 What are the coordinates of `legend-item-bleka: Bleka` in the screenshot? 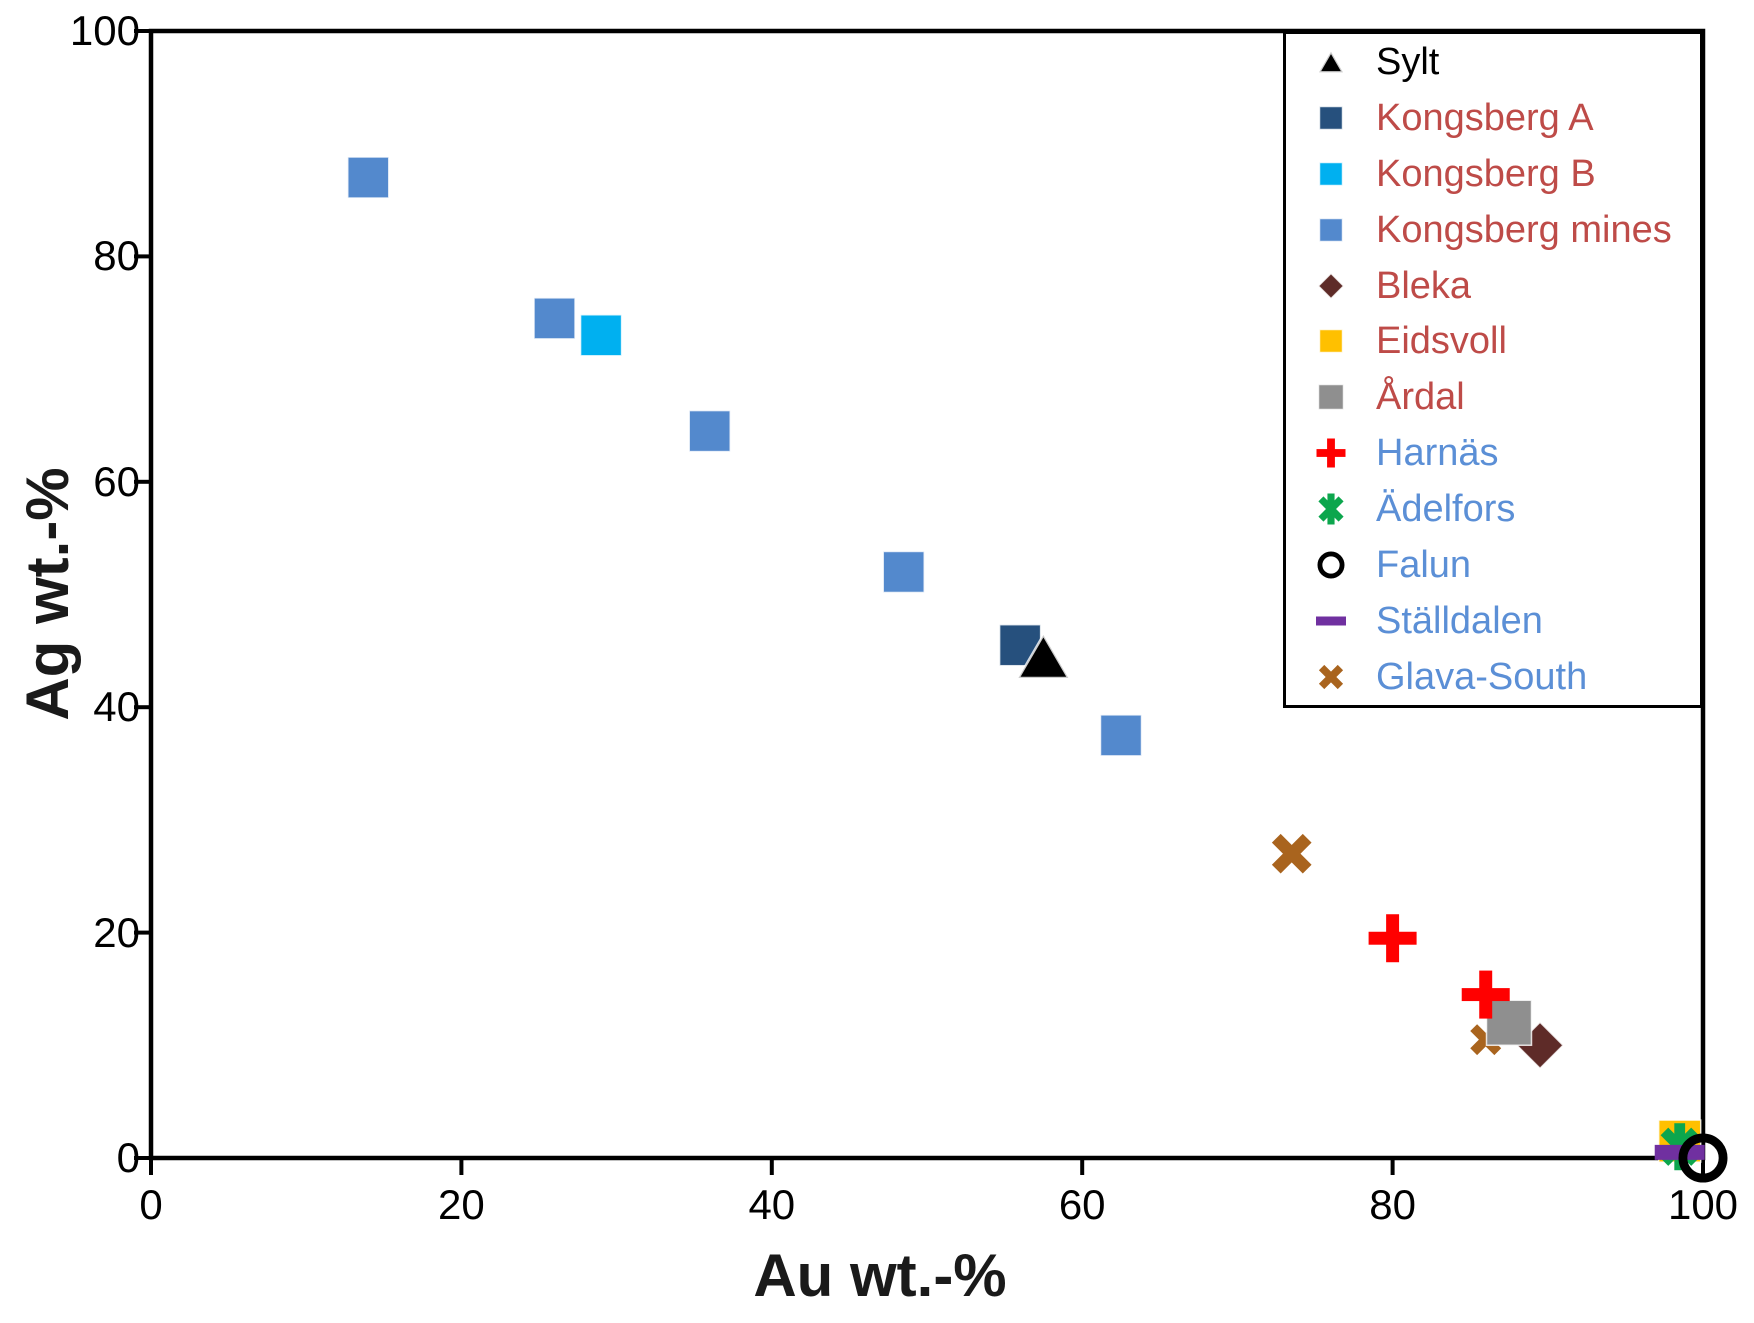 It's located at (1493, 286).